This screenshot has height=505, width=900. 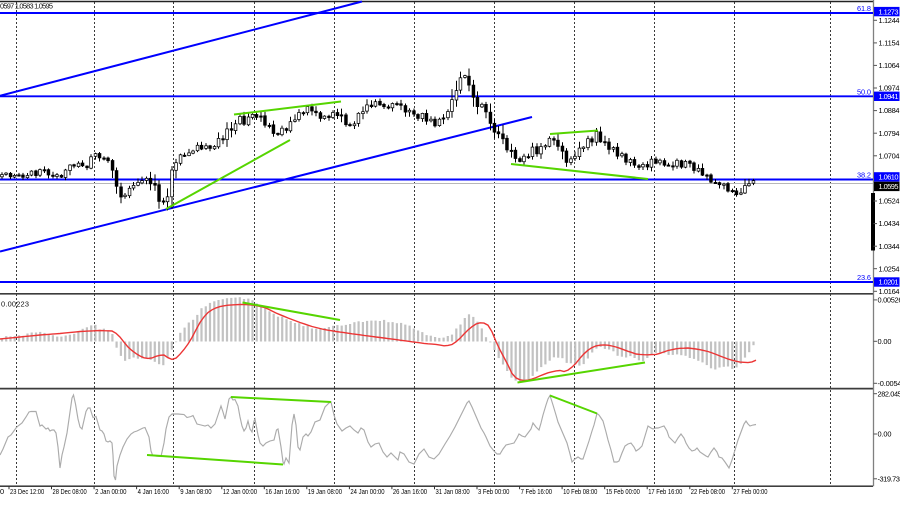 I want to click on svg-text: 1.0201, so click(x=889, y=282).